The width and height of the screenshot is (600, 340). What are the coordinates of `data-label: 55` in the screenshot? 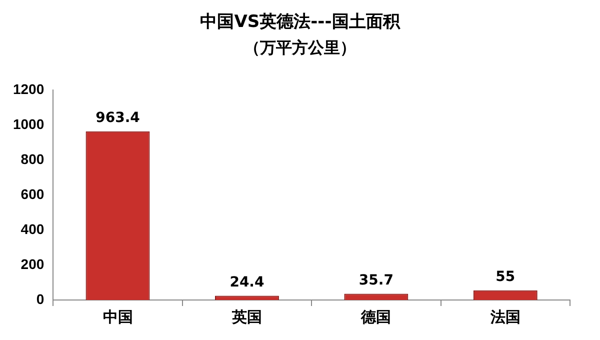 It's located at (506, 277).